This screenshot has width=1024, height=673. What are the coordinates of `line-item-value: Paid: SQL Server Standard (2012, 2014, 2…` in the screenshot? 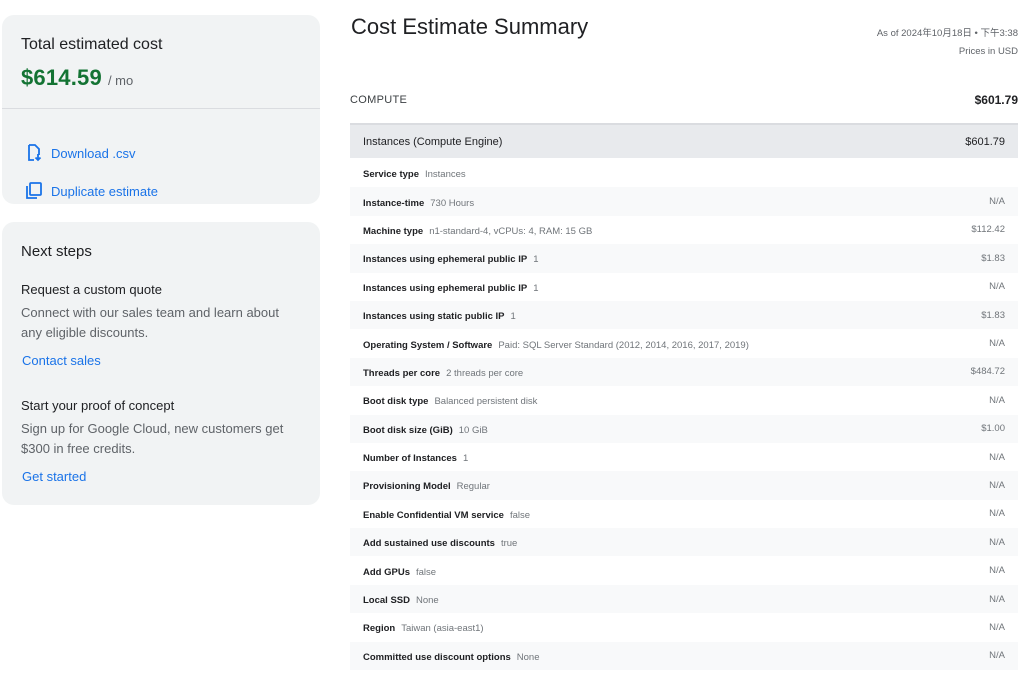 It's located at (623, 345).